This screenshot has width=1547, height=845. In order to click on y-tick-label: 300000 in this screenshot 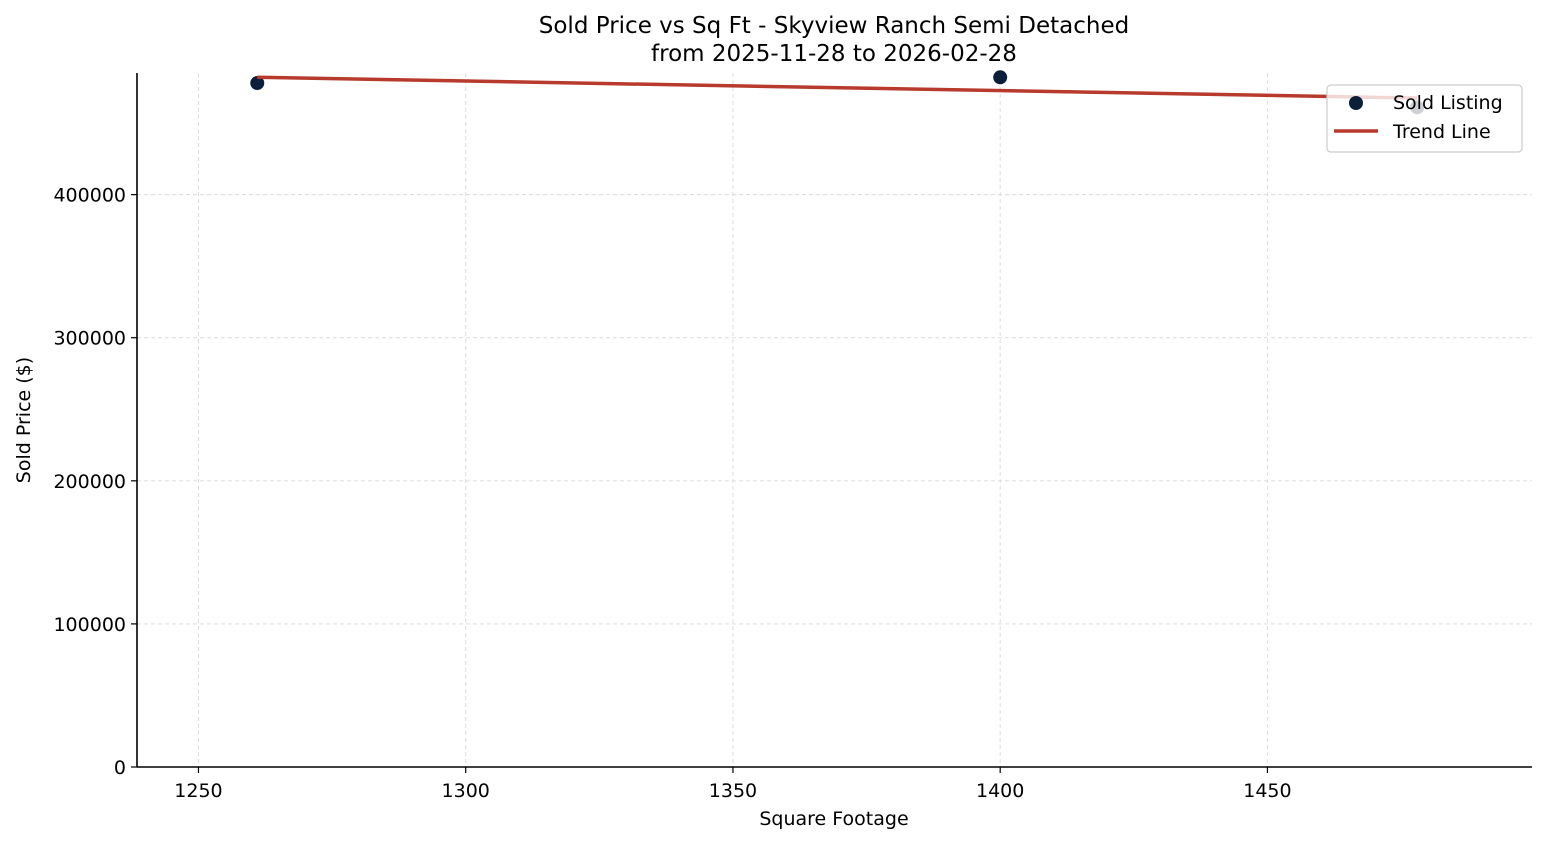, I will do `click(89, 339)`.